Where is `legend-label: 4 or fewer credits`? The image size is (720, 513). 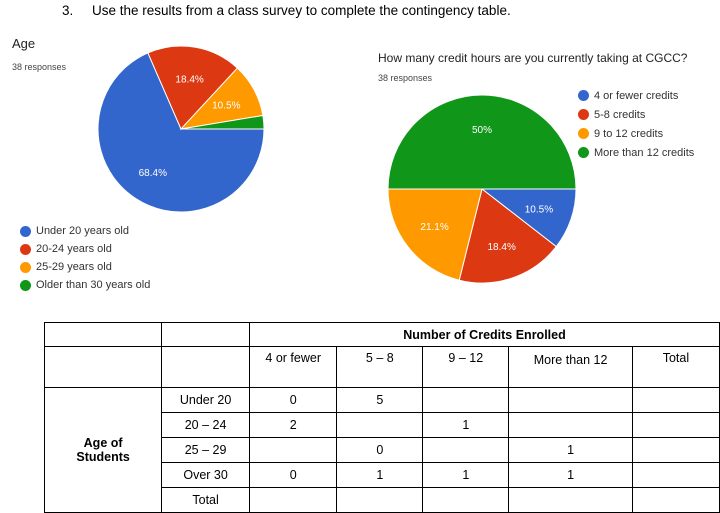
legend-label: 4 or fewer credits is located at coordinates (636, 95).